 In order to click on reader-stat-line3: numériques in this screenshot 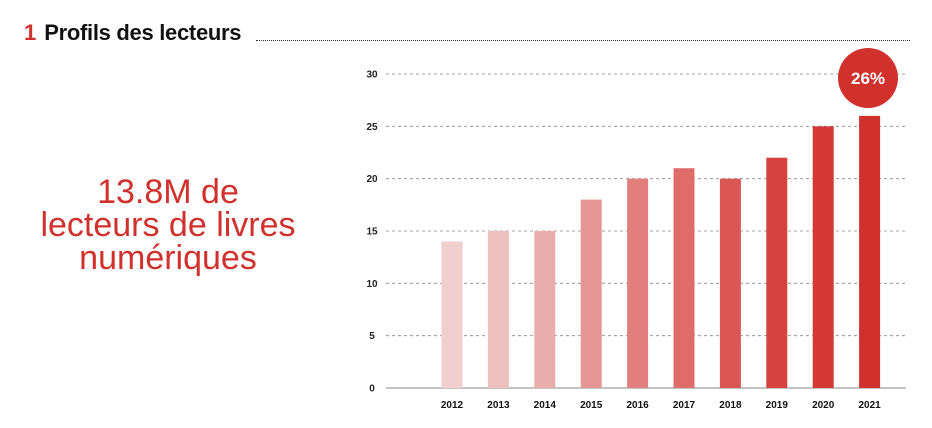, I will do `click(168, 258)`.